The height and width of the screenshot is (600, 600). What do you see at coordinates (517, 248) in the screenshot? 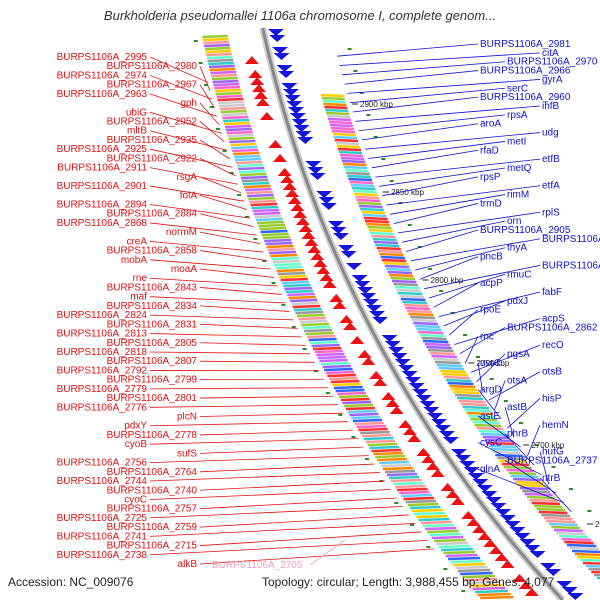
I see `gene-label-right: thyA` at bounding box center [517, 248].